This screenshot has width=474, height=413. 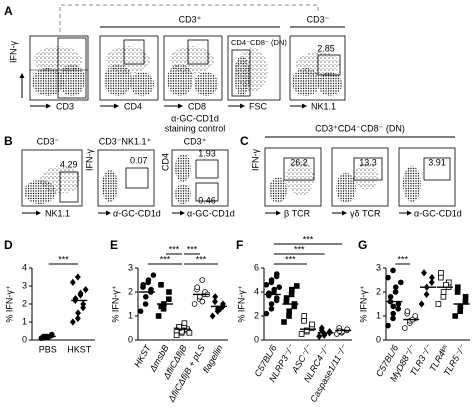 What do you see at coordinates (48, 349) in the screenshot?
I see `x-tick-label: PBS` at bounding box center [48, 349].